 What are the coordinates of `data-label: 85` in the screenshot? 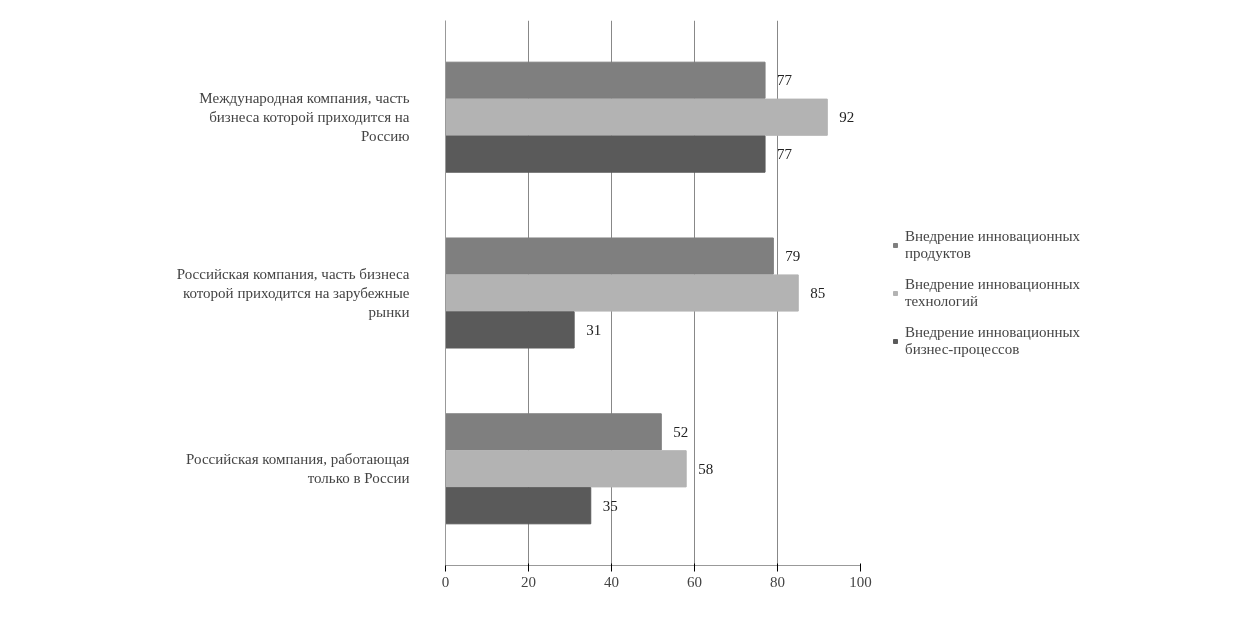 It's located at (818, 293).